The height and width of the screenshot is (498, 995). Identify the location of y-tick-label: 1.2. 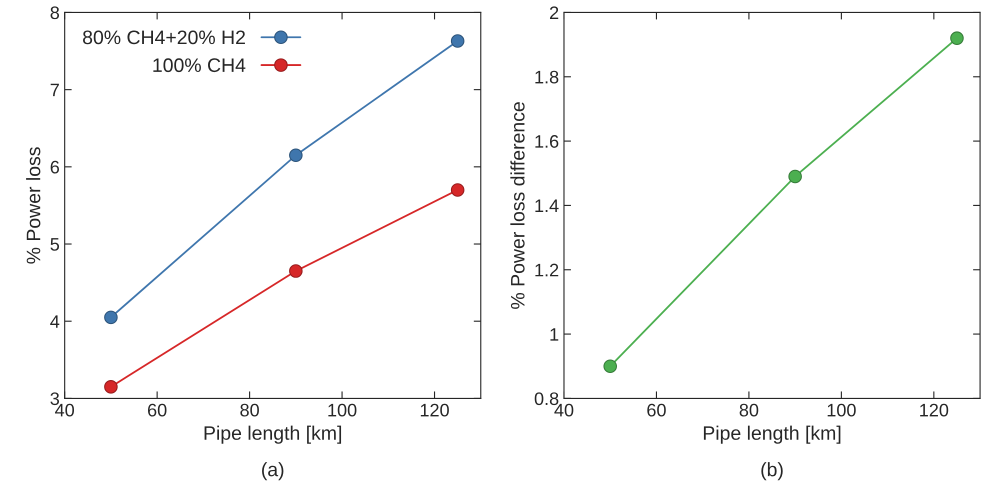
(546, 270).